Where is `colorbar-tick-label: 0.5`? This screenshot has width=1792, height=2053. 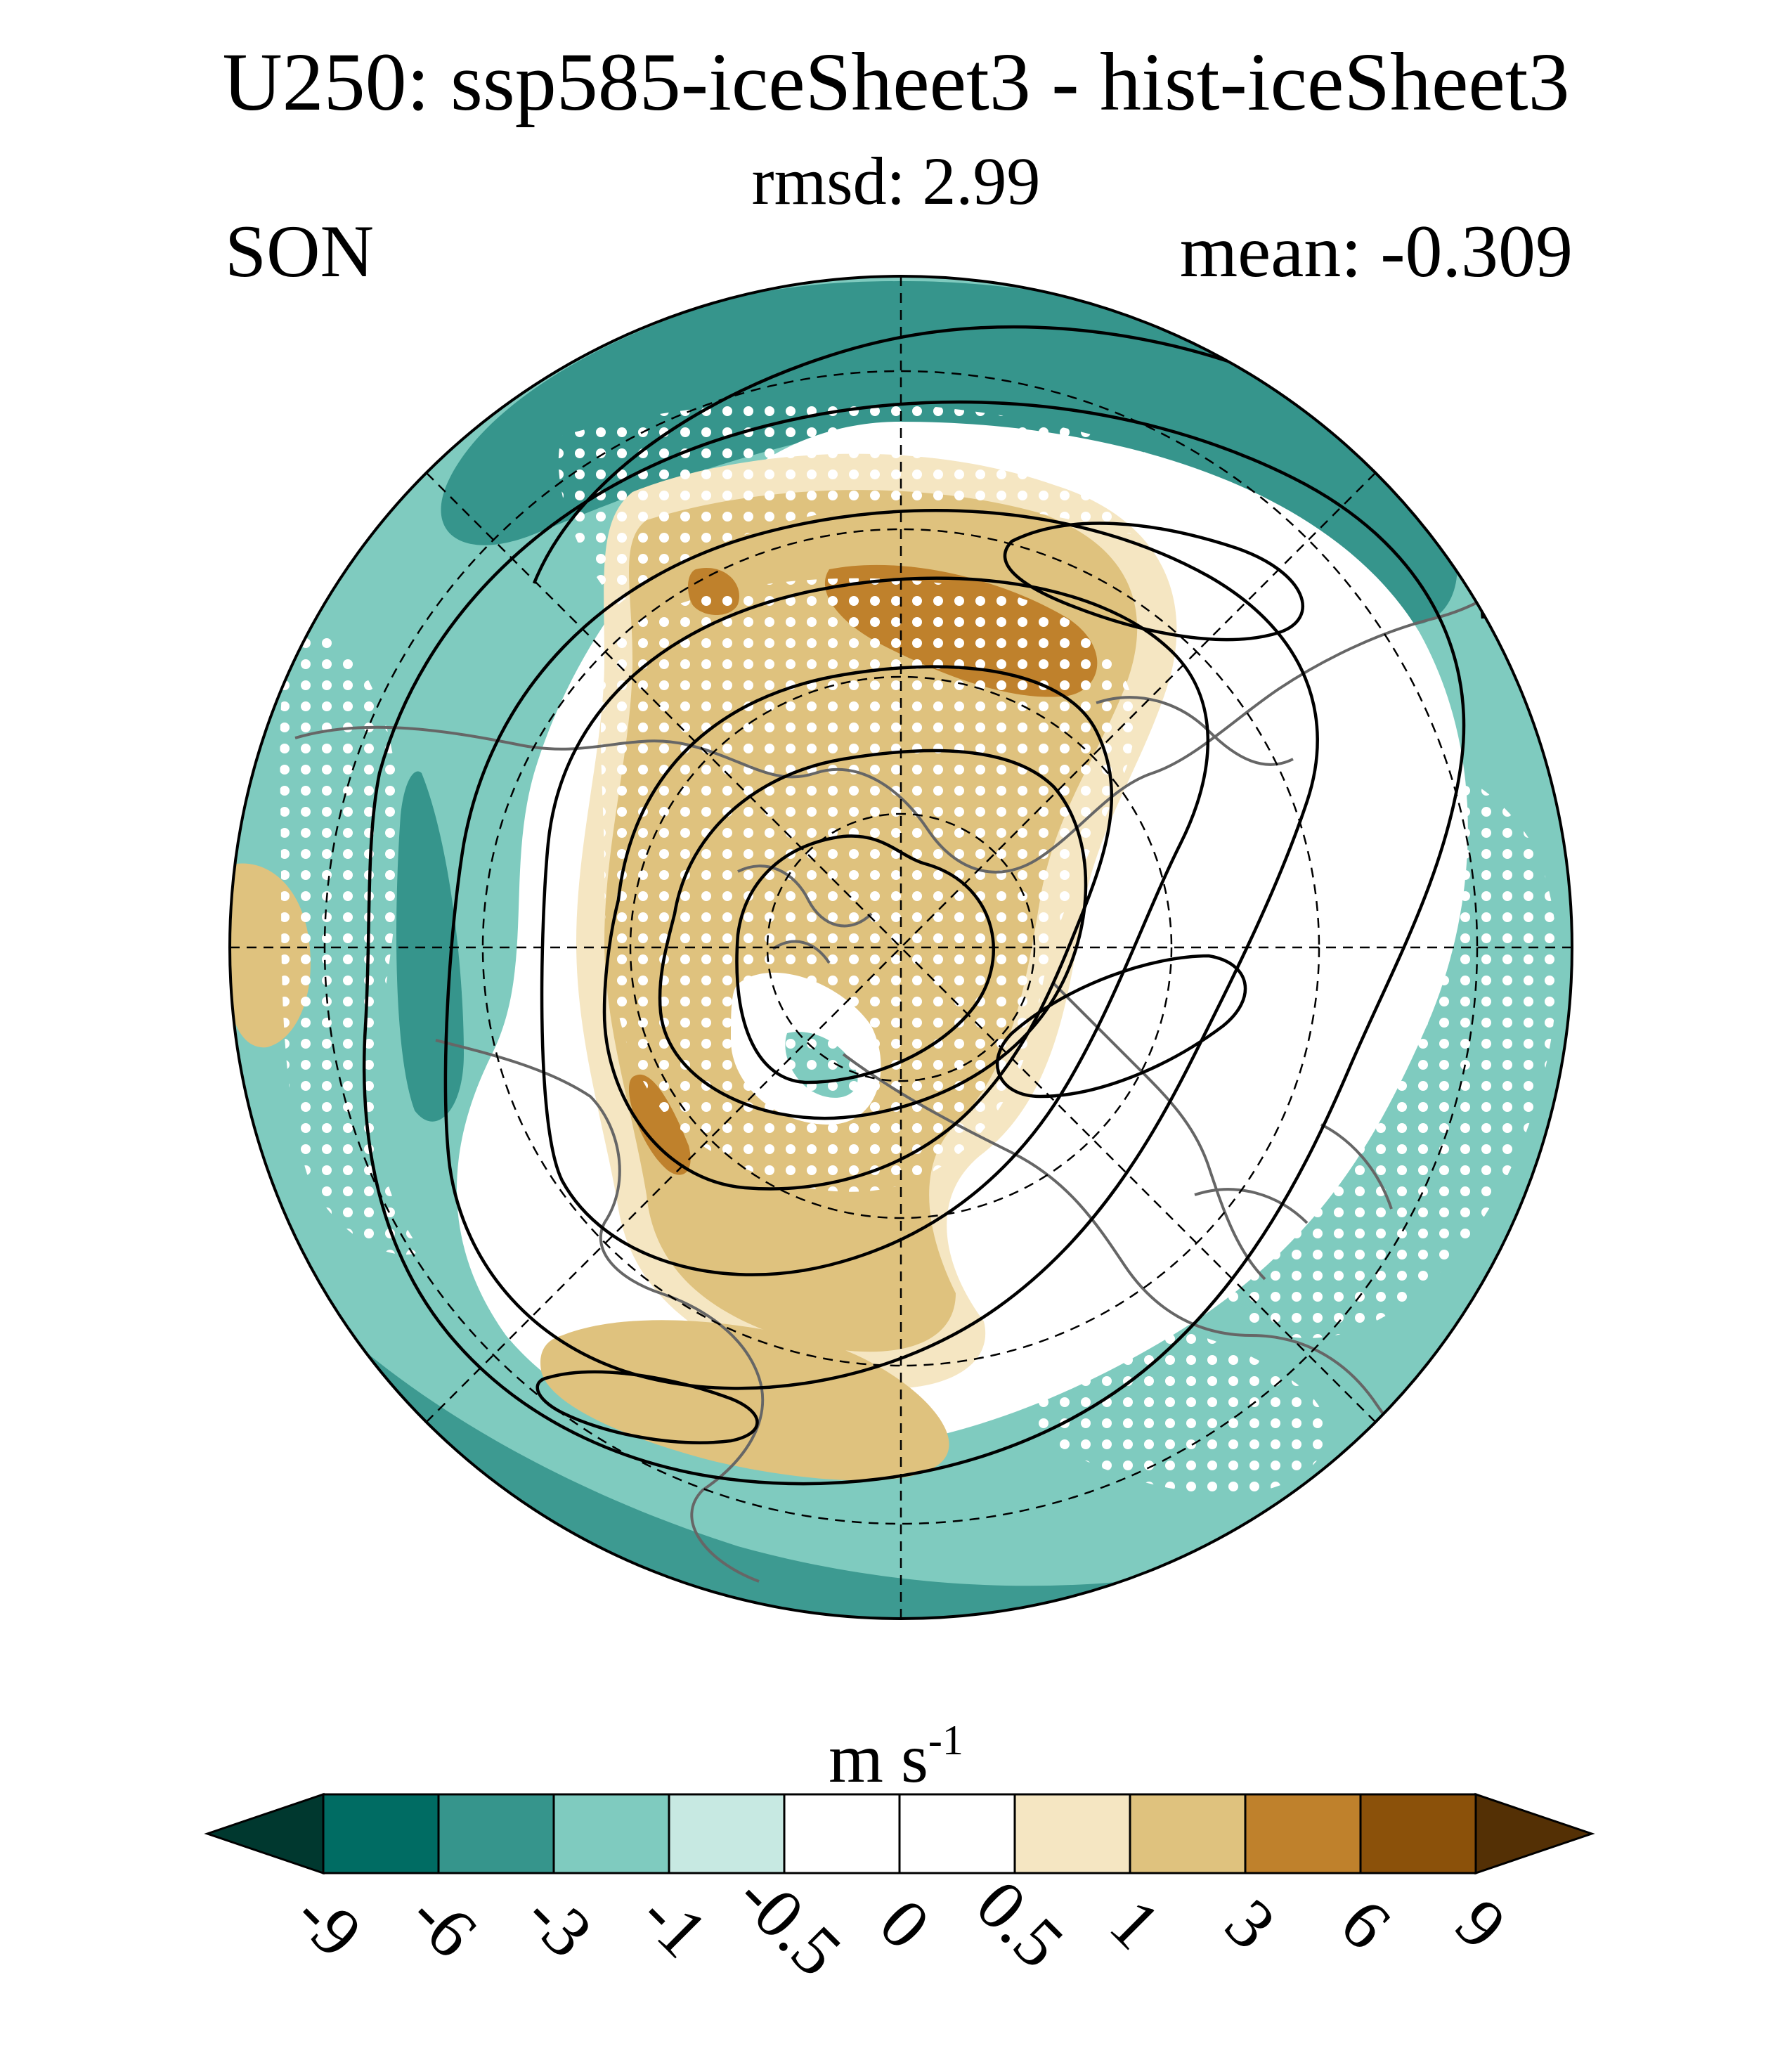 colorbar-tick-label: 0.5 is located at coordinates (1020, 1924).